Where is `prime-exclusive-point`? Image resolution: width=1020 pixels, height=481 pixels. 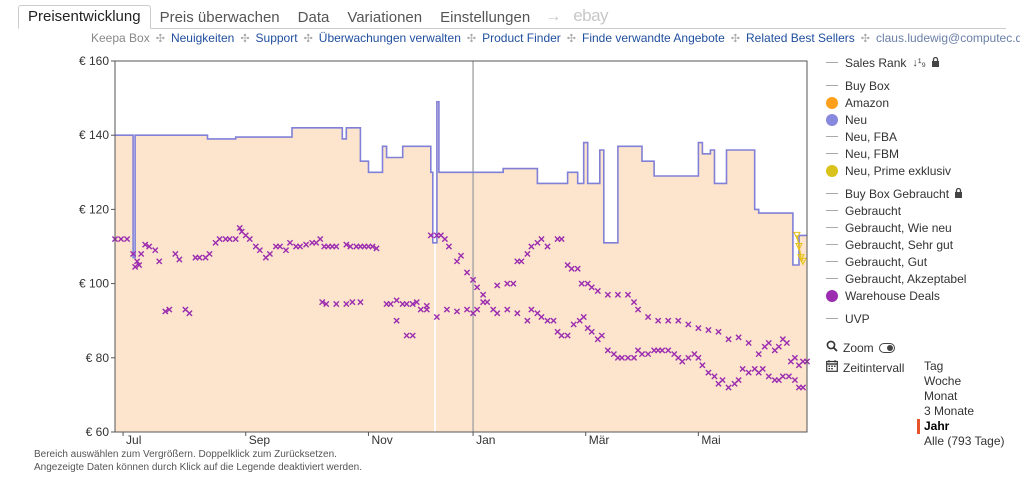
prime-exclusive-point is located at coordinates (797, 235).